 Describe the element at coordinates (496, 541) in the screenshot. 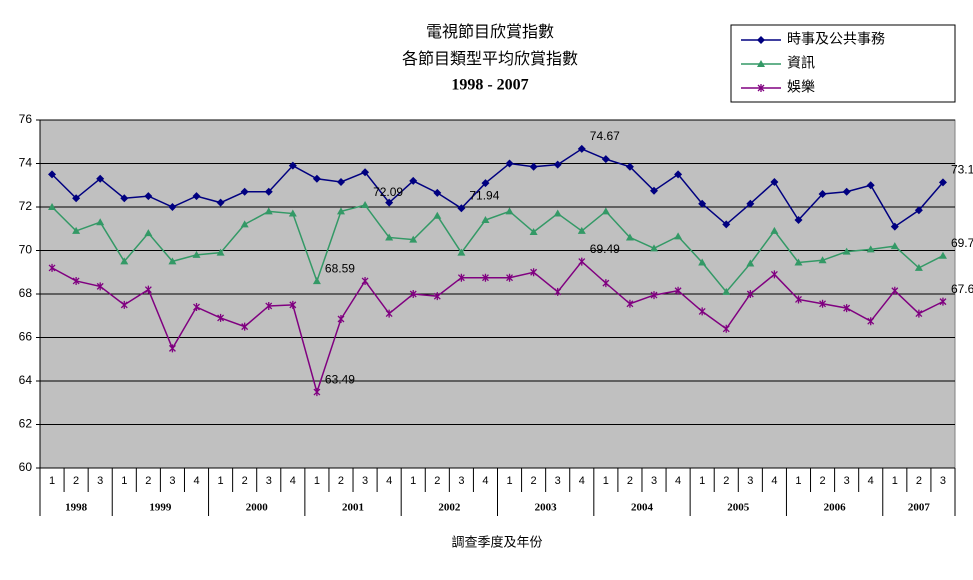

I see `x-axis-title: 調查季度及年份` at that location.